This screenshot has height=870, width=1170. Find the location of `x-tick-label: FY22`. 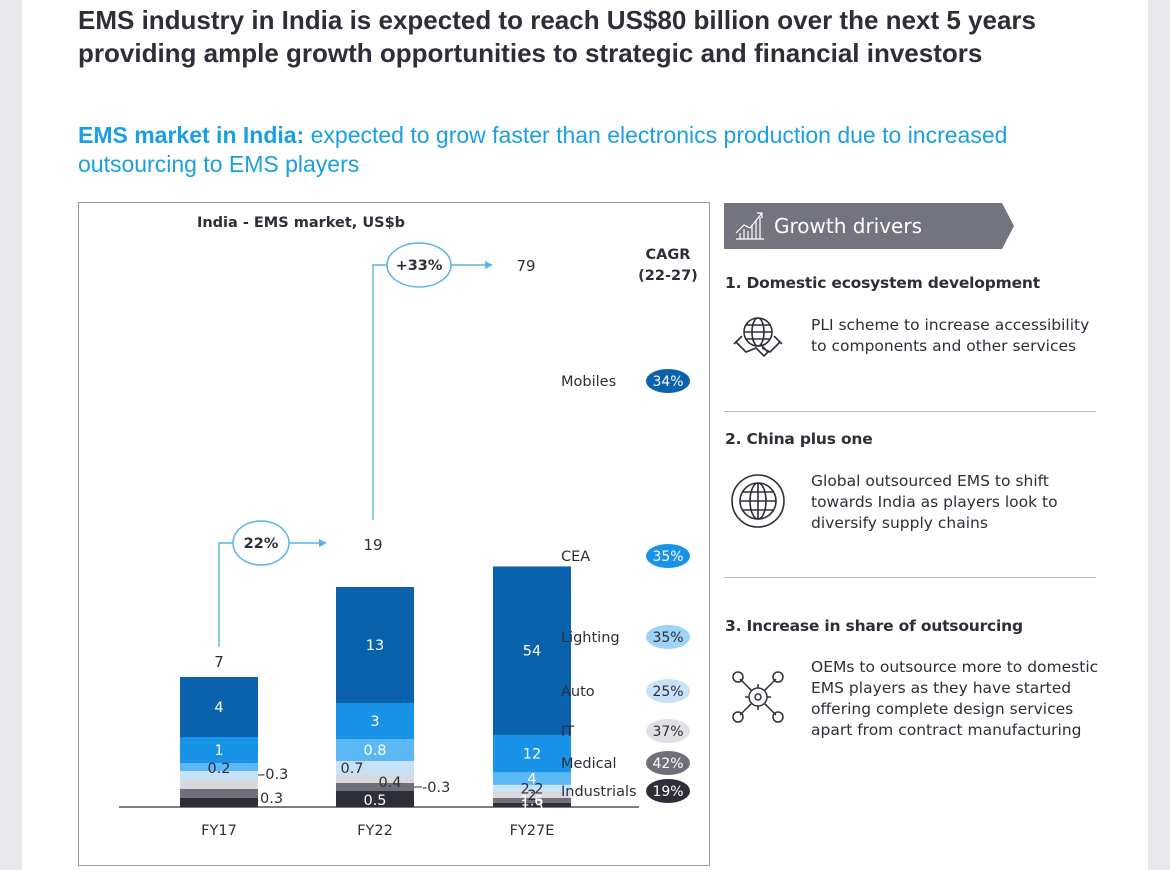

x-tick-label: FY22 is located at coordinates (375, 831).